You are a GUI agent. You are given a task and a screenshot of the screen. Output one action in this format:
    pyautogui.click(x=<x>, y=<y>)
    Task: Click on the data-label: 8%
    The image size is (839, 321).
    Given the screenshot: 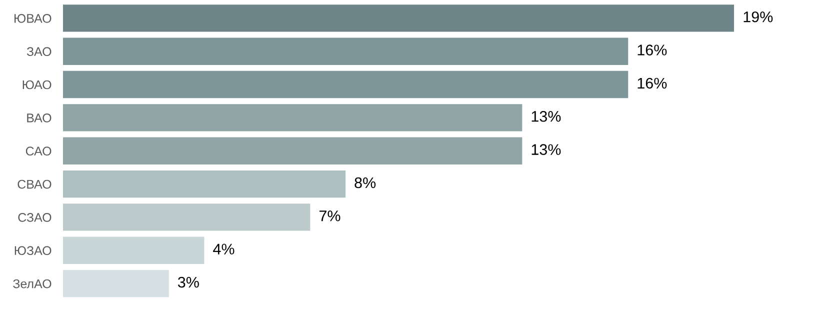 What is the action you would take?
    pyautogui.click(x=365, y=182)
    